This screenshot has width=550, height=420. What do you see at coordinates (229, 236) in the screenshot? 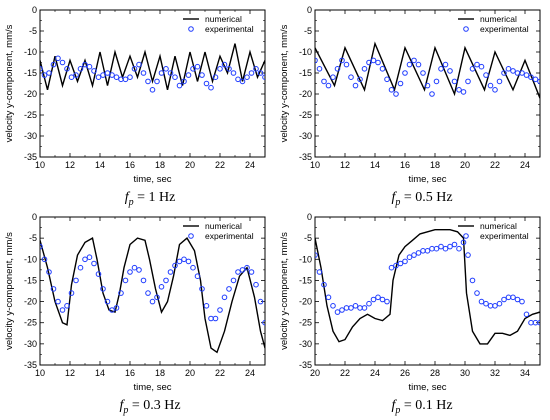
I see `legend-label: experimental` at bounding box center [229, 236].